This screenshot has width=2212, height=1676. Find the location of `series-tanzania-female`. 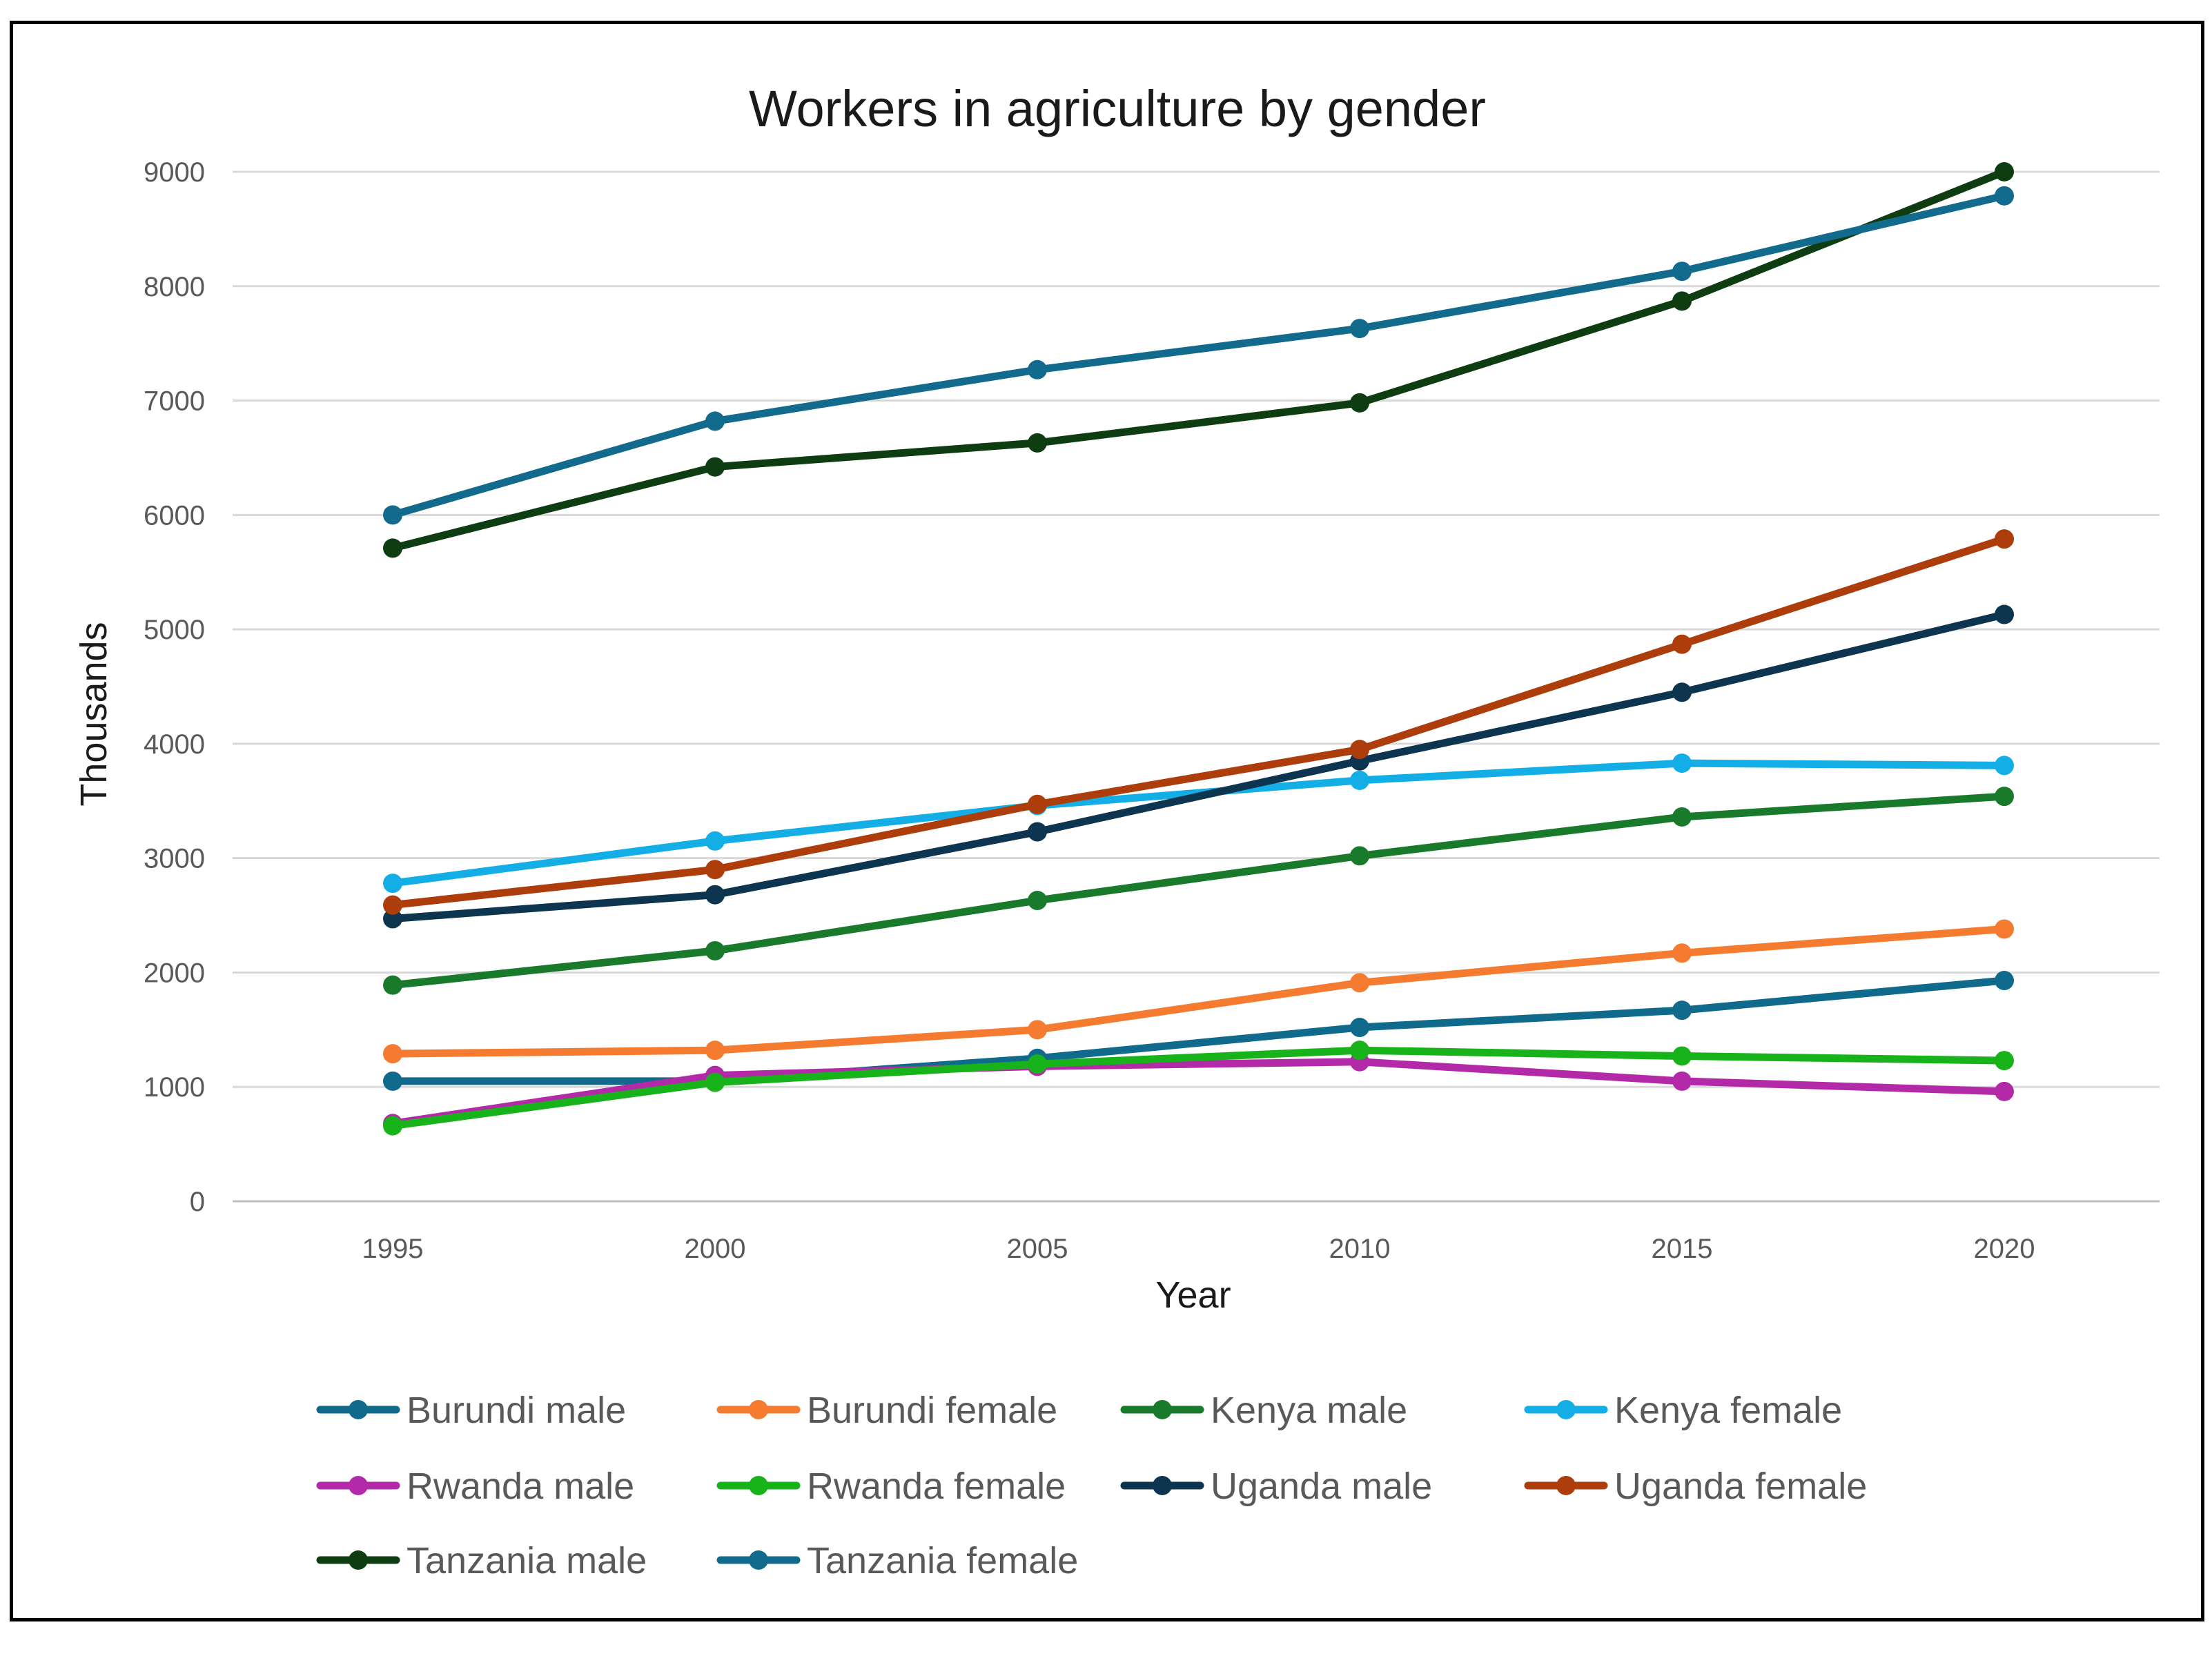

series-tanzania-female is located at coordinates (1199, 355).